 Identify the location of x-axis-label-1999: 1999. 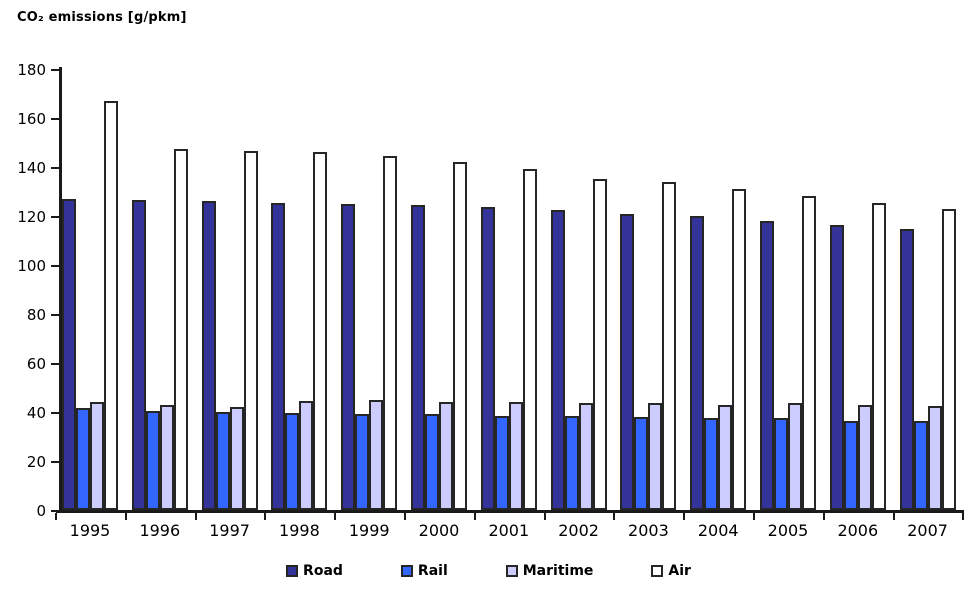
(369, 530).